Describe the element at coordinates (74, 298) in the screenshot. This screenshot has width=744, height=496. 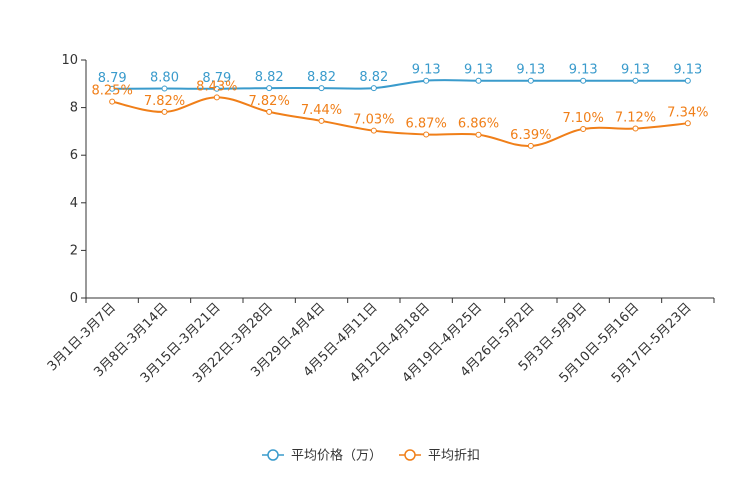
I see `y-tick-label: 0` at that location.